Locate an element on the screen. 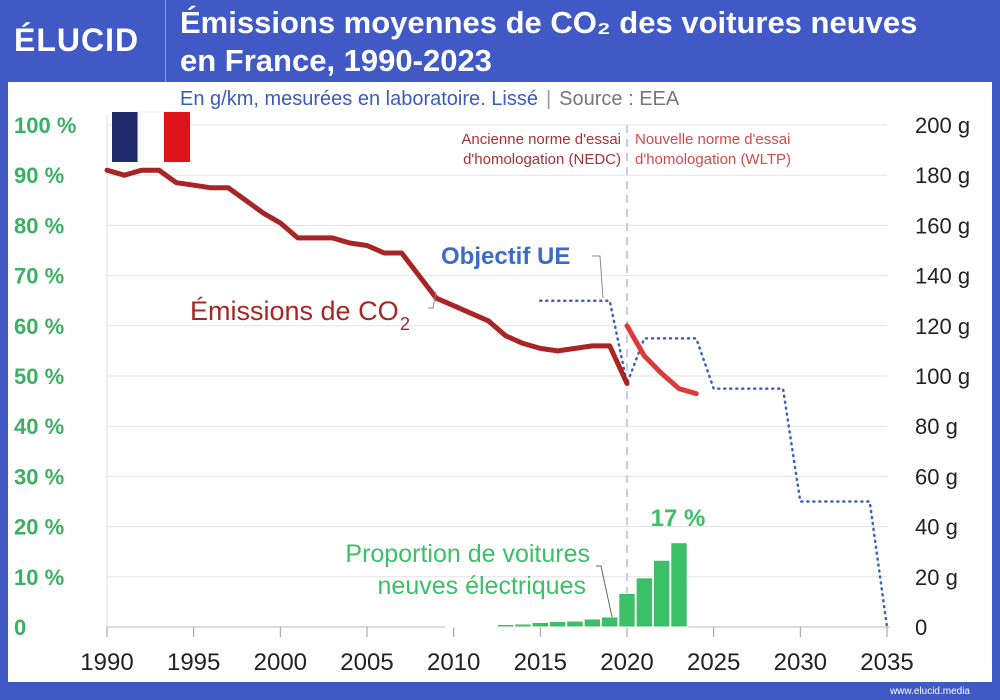  left-tick-label: 10 % is located at coordinates (39, 577).